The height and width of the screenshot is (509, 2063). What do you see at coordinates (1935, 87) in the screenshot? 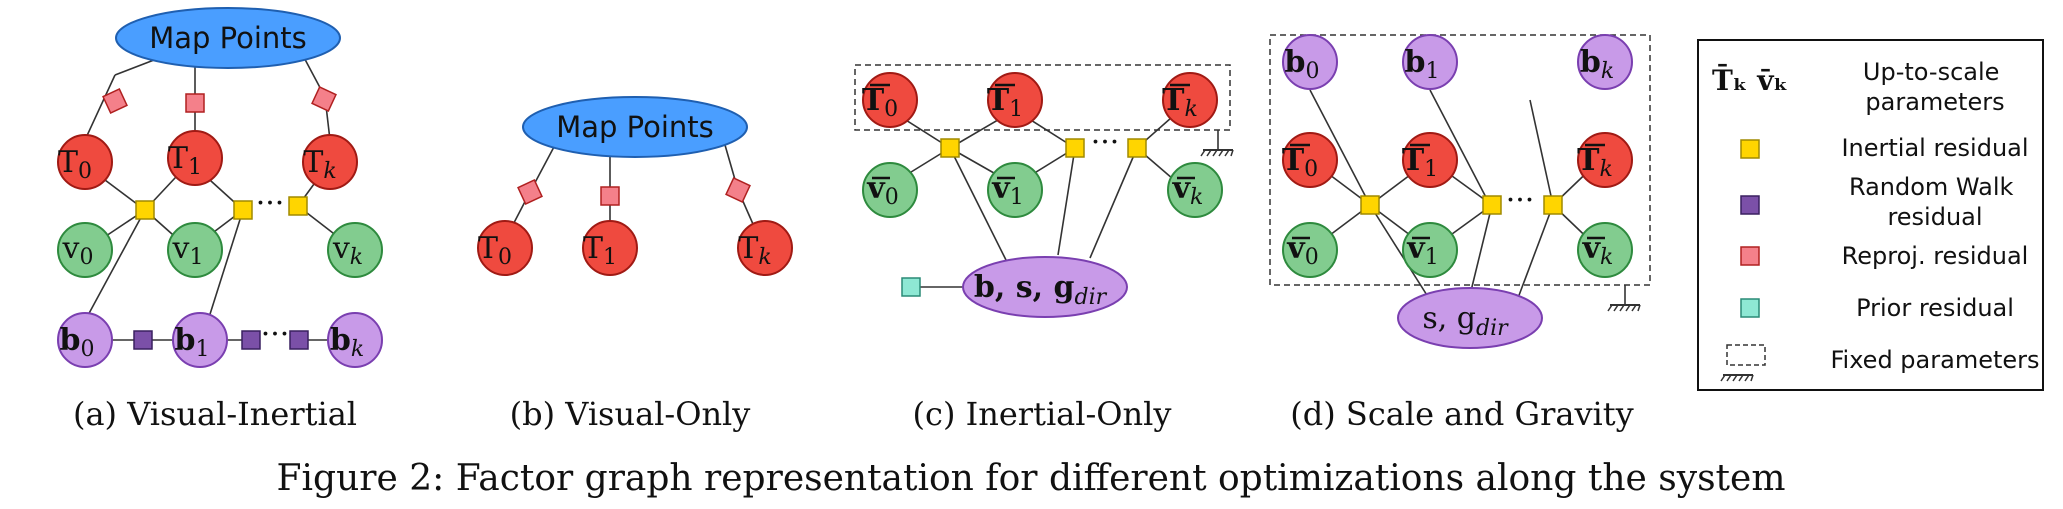
I see `legend-up-to-scale-label: Up-to-scale parameters` at bounding box center [1935, 87].